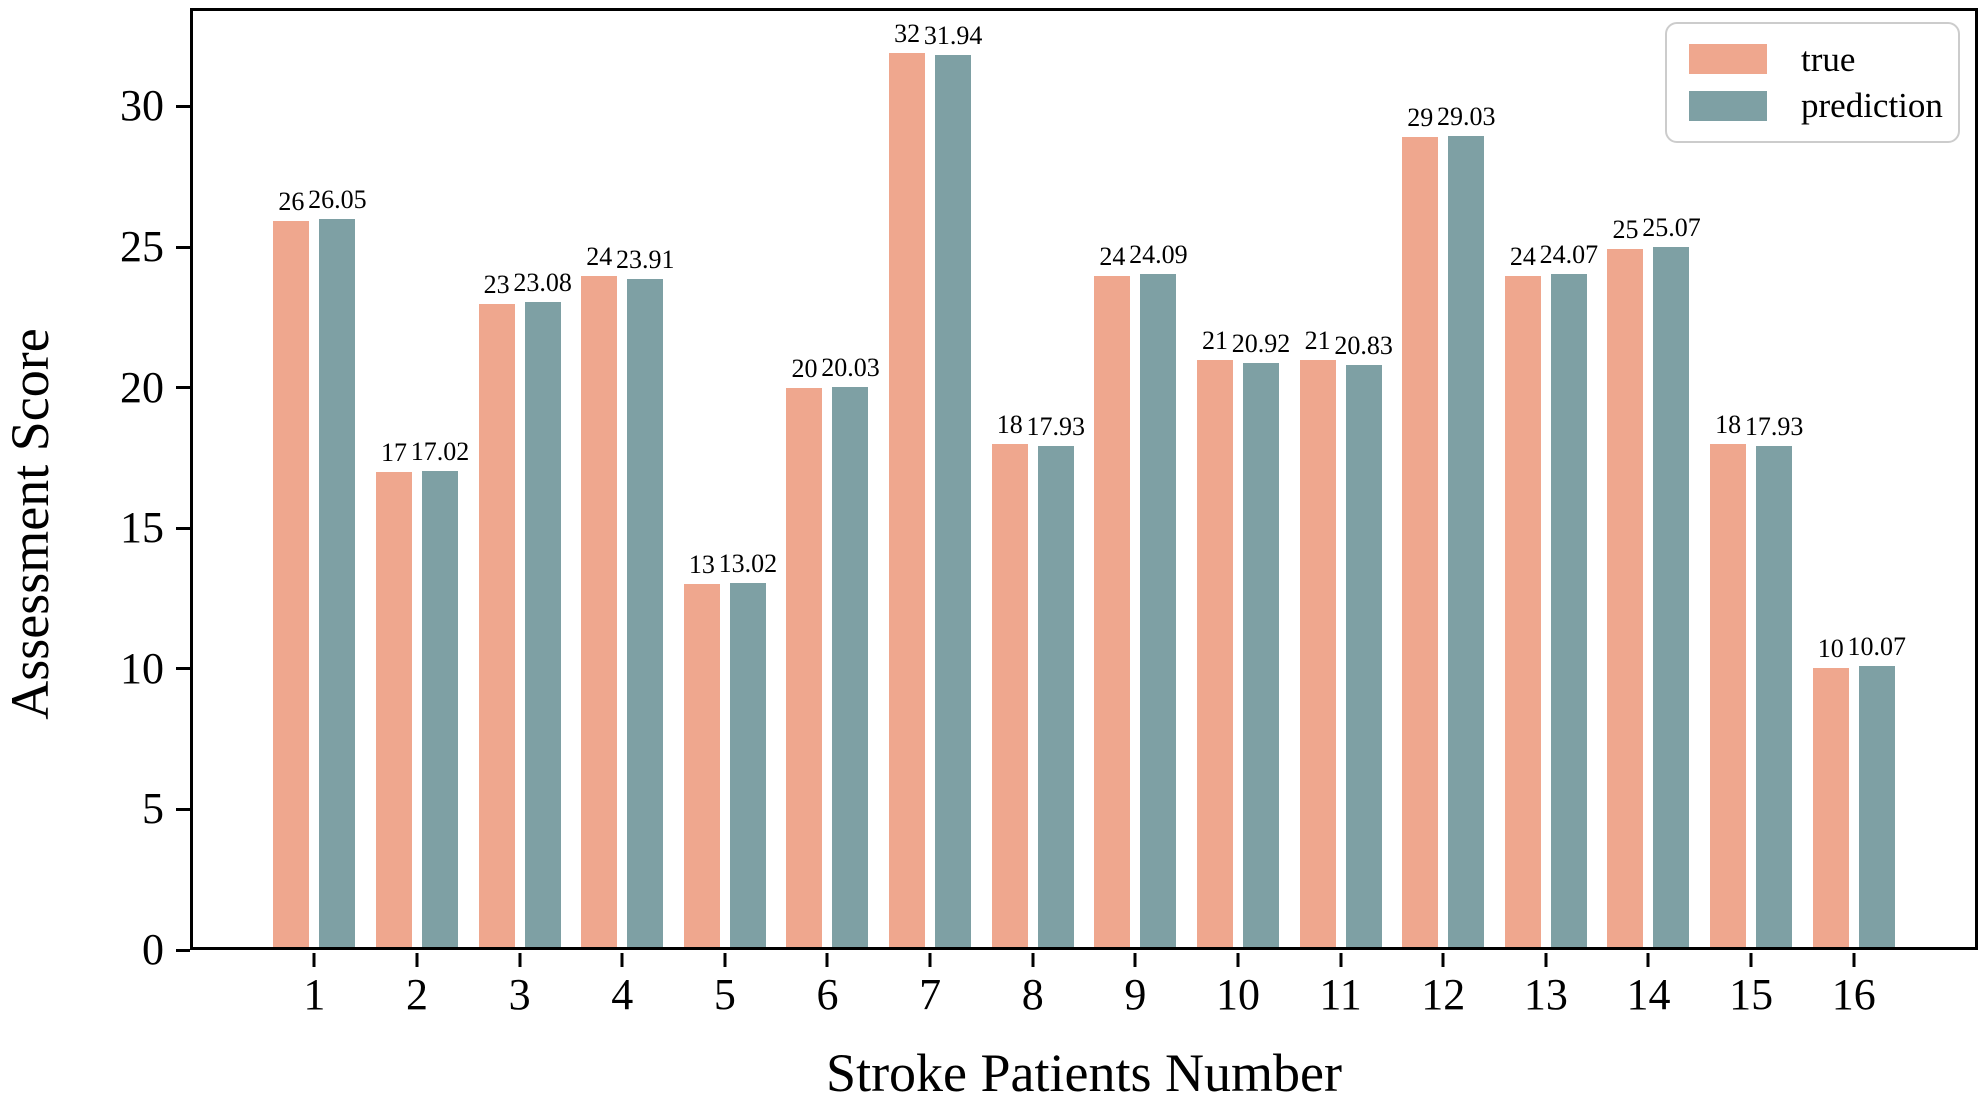 The width and height of the screenshot is (1983, 1106). I want to click on y-tick-label-0: 0, so click(153, 949).